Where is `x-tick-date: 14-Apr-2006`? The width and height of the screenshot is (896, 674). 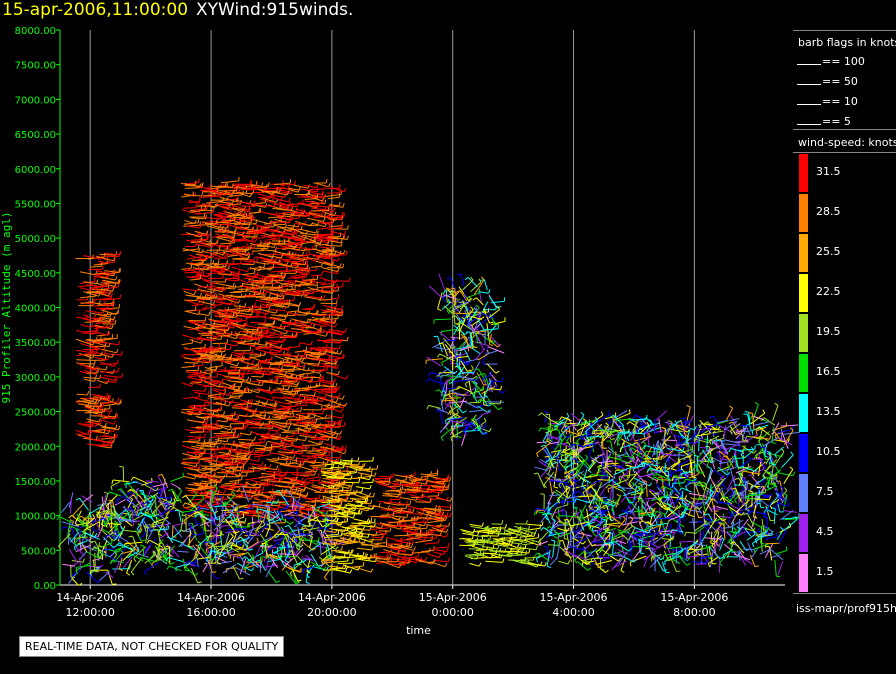
x-tick-date: 14-Apr-2006 is located at coordinates (90, 597).